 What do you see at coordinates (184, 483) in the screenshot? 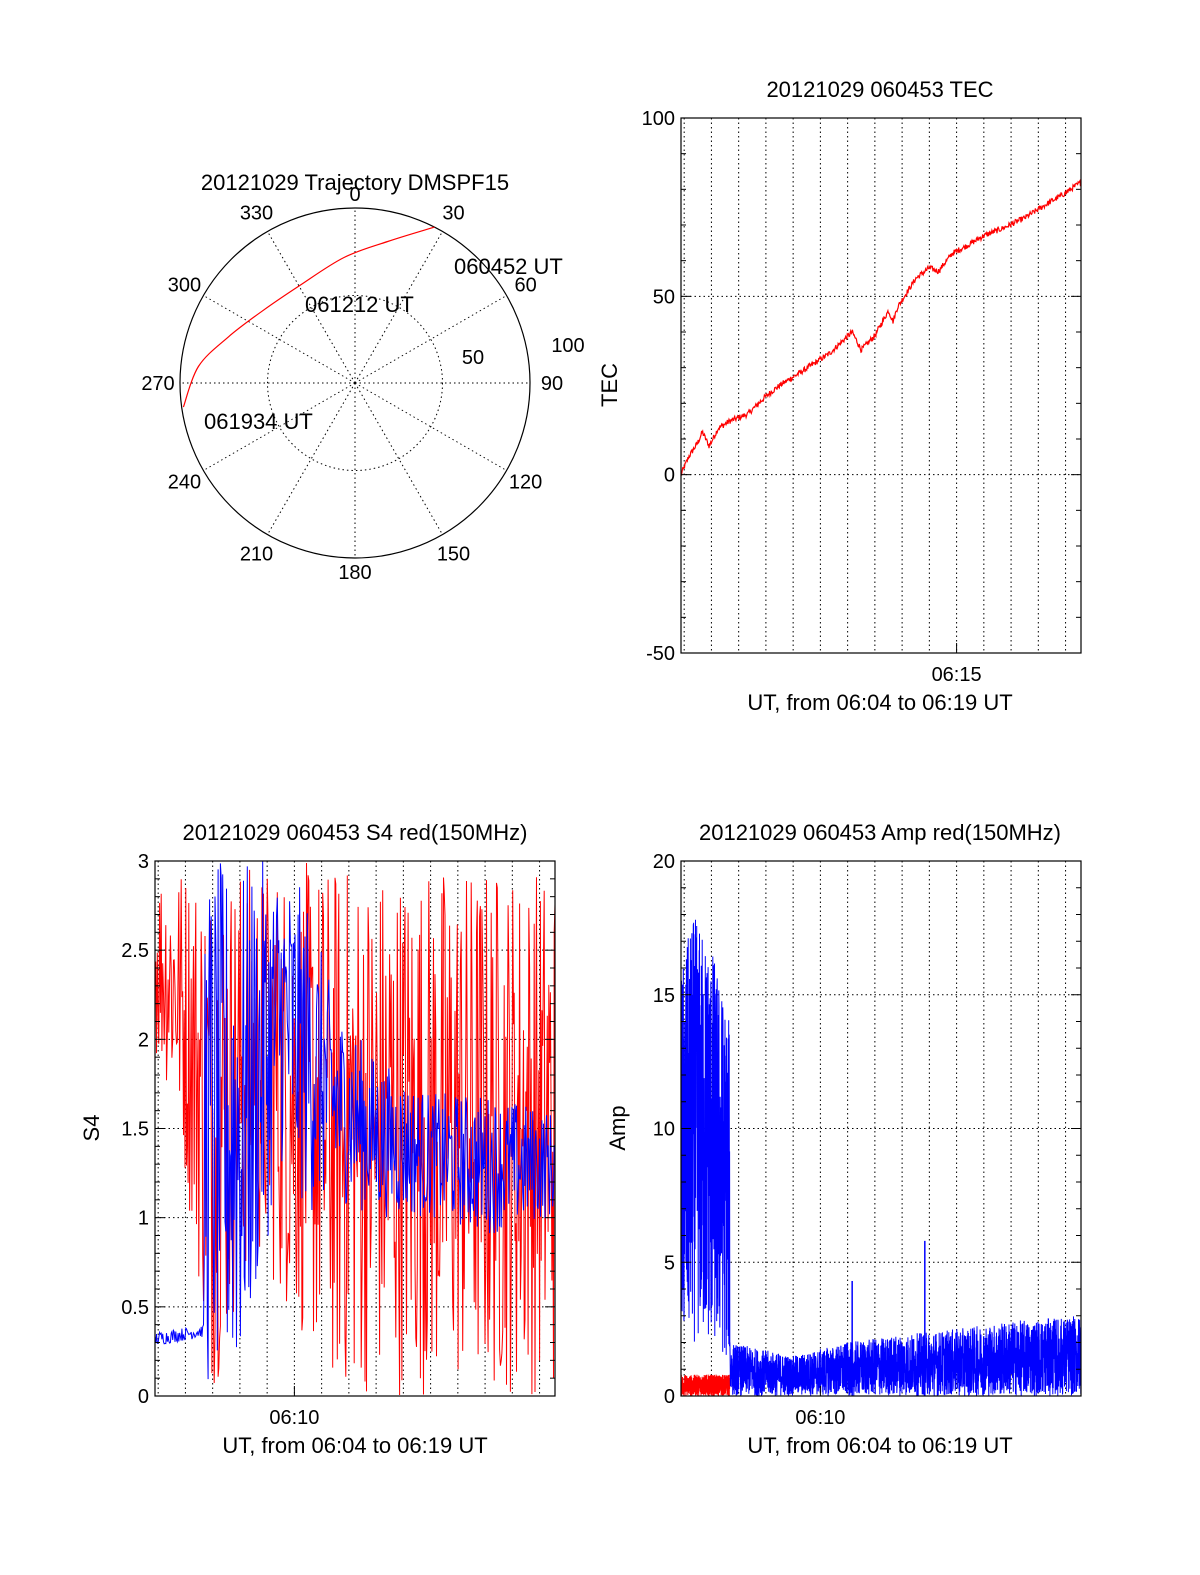
I see `azimuth-label: 240` at bounding box center [184, 483].